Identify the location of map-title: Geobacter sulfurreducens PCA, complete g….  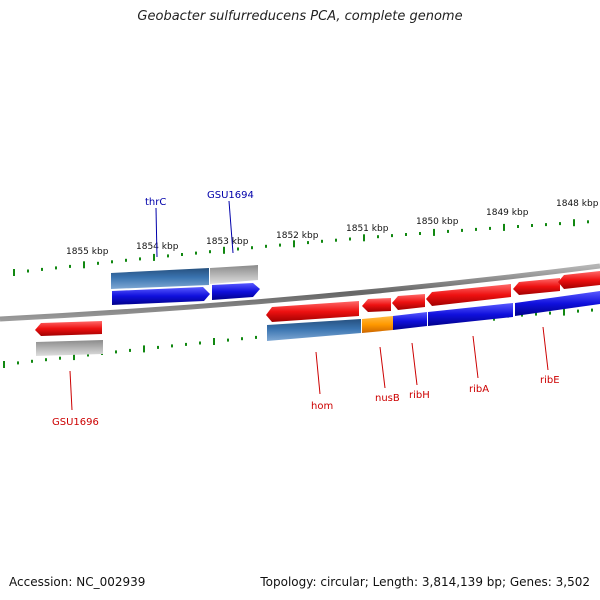
(300, 16).